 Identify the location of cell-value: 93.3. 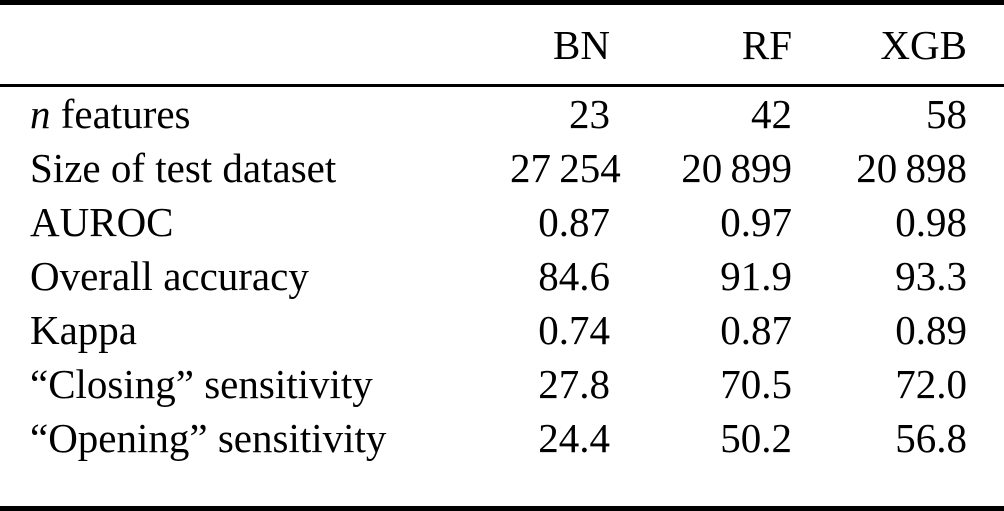
(931, 276).